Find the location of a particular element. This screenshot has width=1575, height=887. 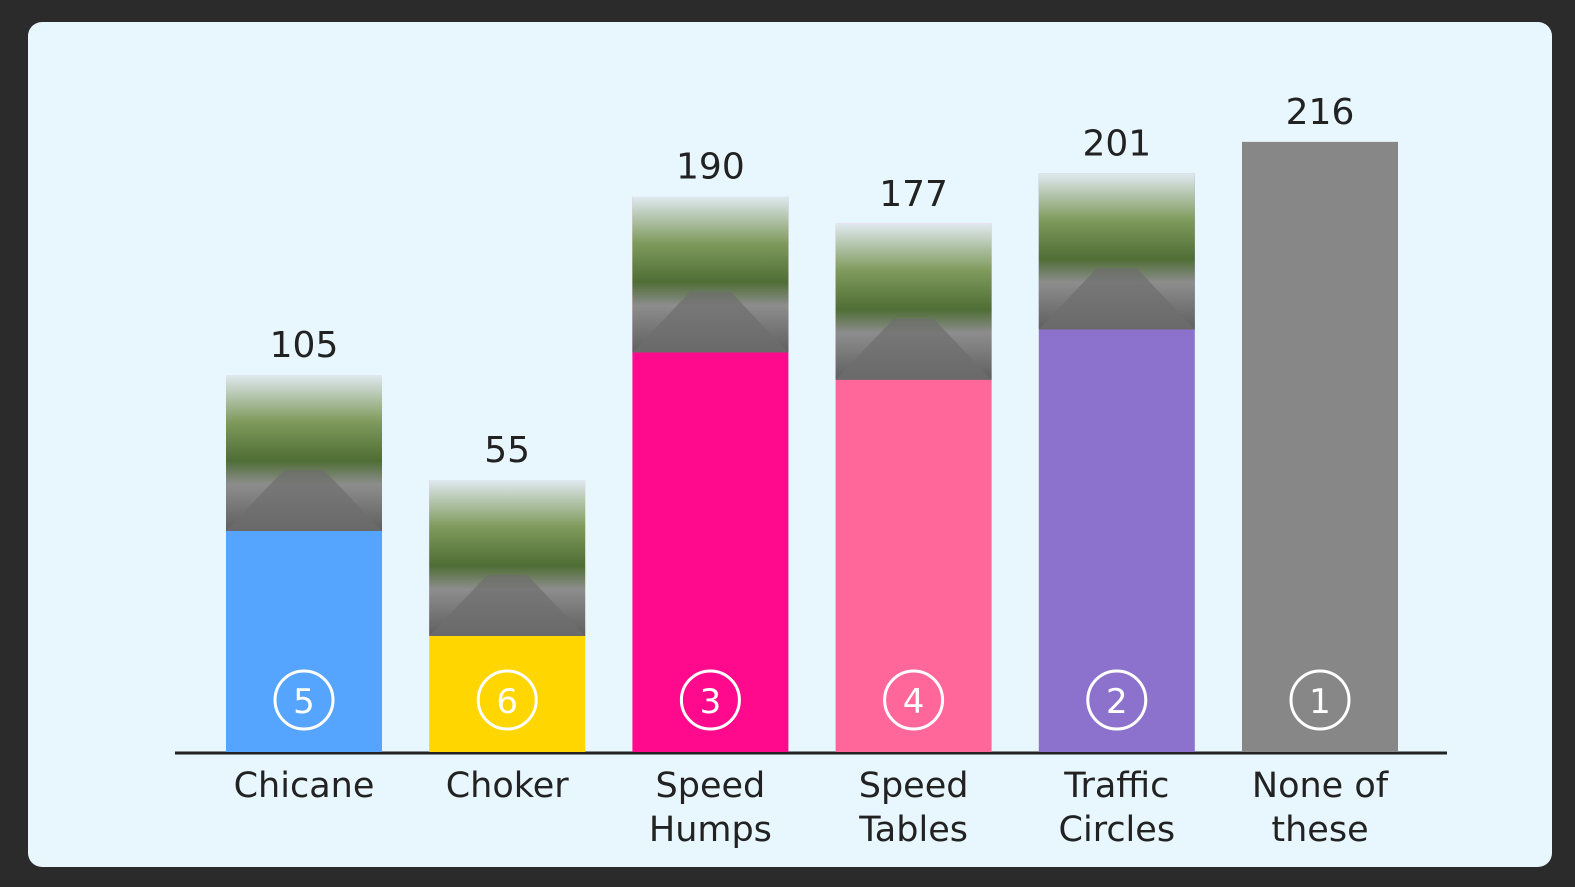

x-tick-label: Traffic Circles is located at coordinates (1117, 808).